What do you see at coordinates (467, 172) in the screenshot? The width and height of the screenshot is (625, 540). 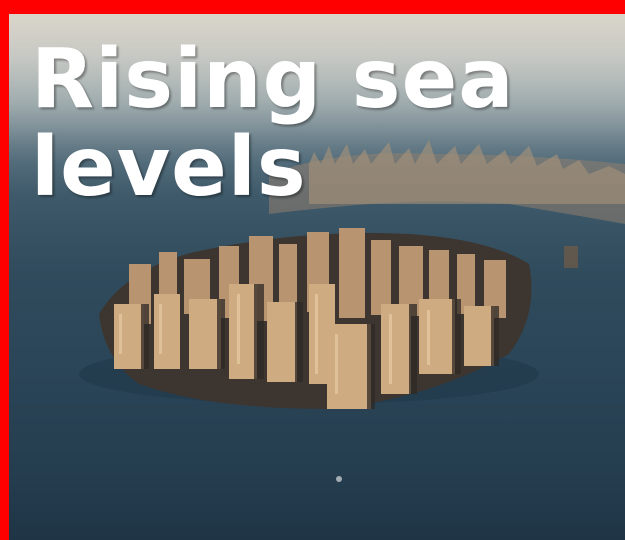 I see `distant-buildings` at bounding box center [467, 172].